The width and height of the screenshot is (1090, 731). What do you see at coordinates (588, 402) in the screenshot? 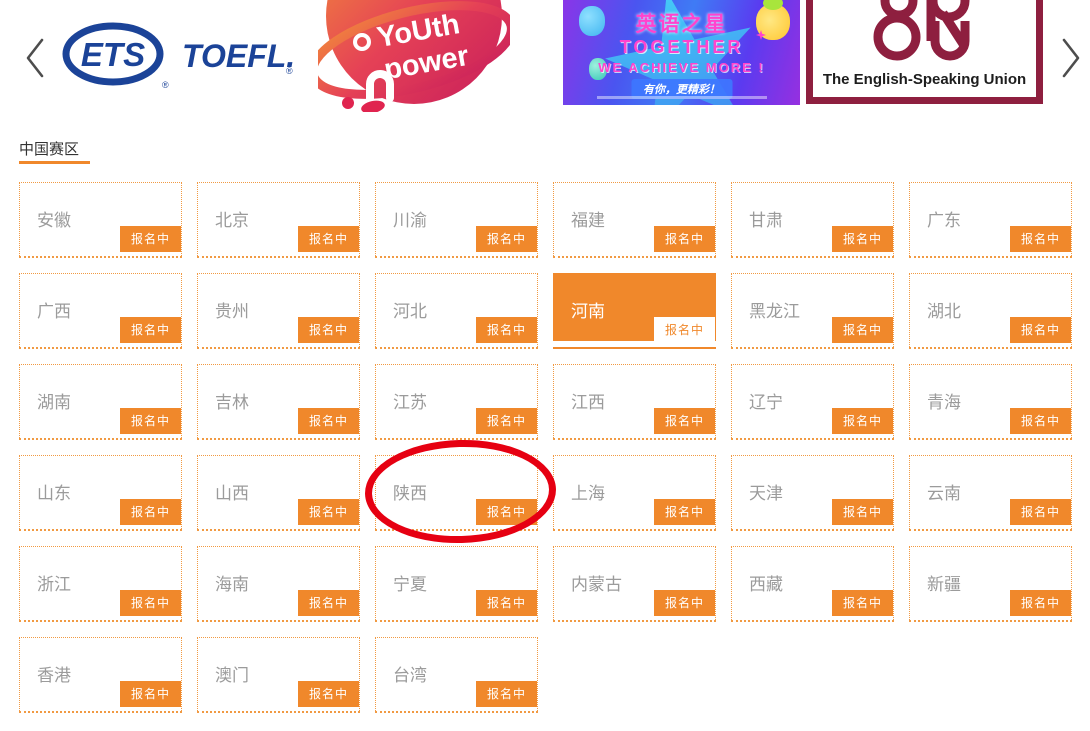
I see `region-label: 江西` at bounding box center [588, 402].